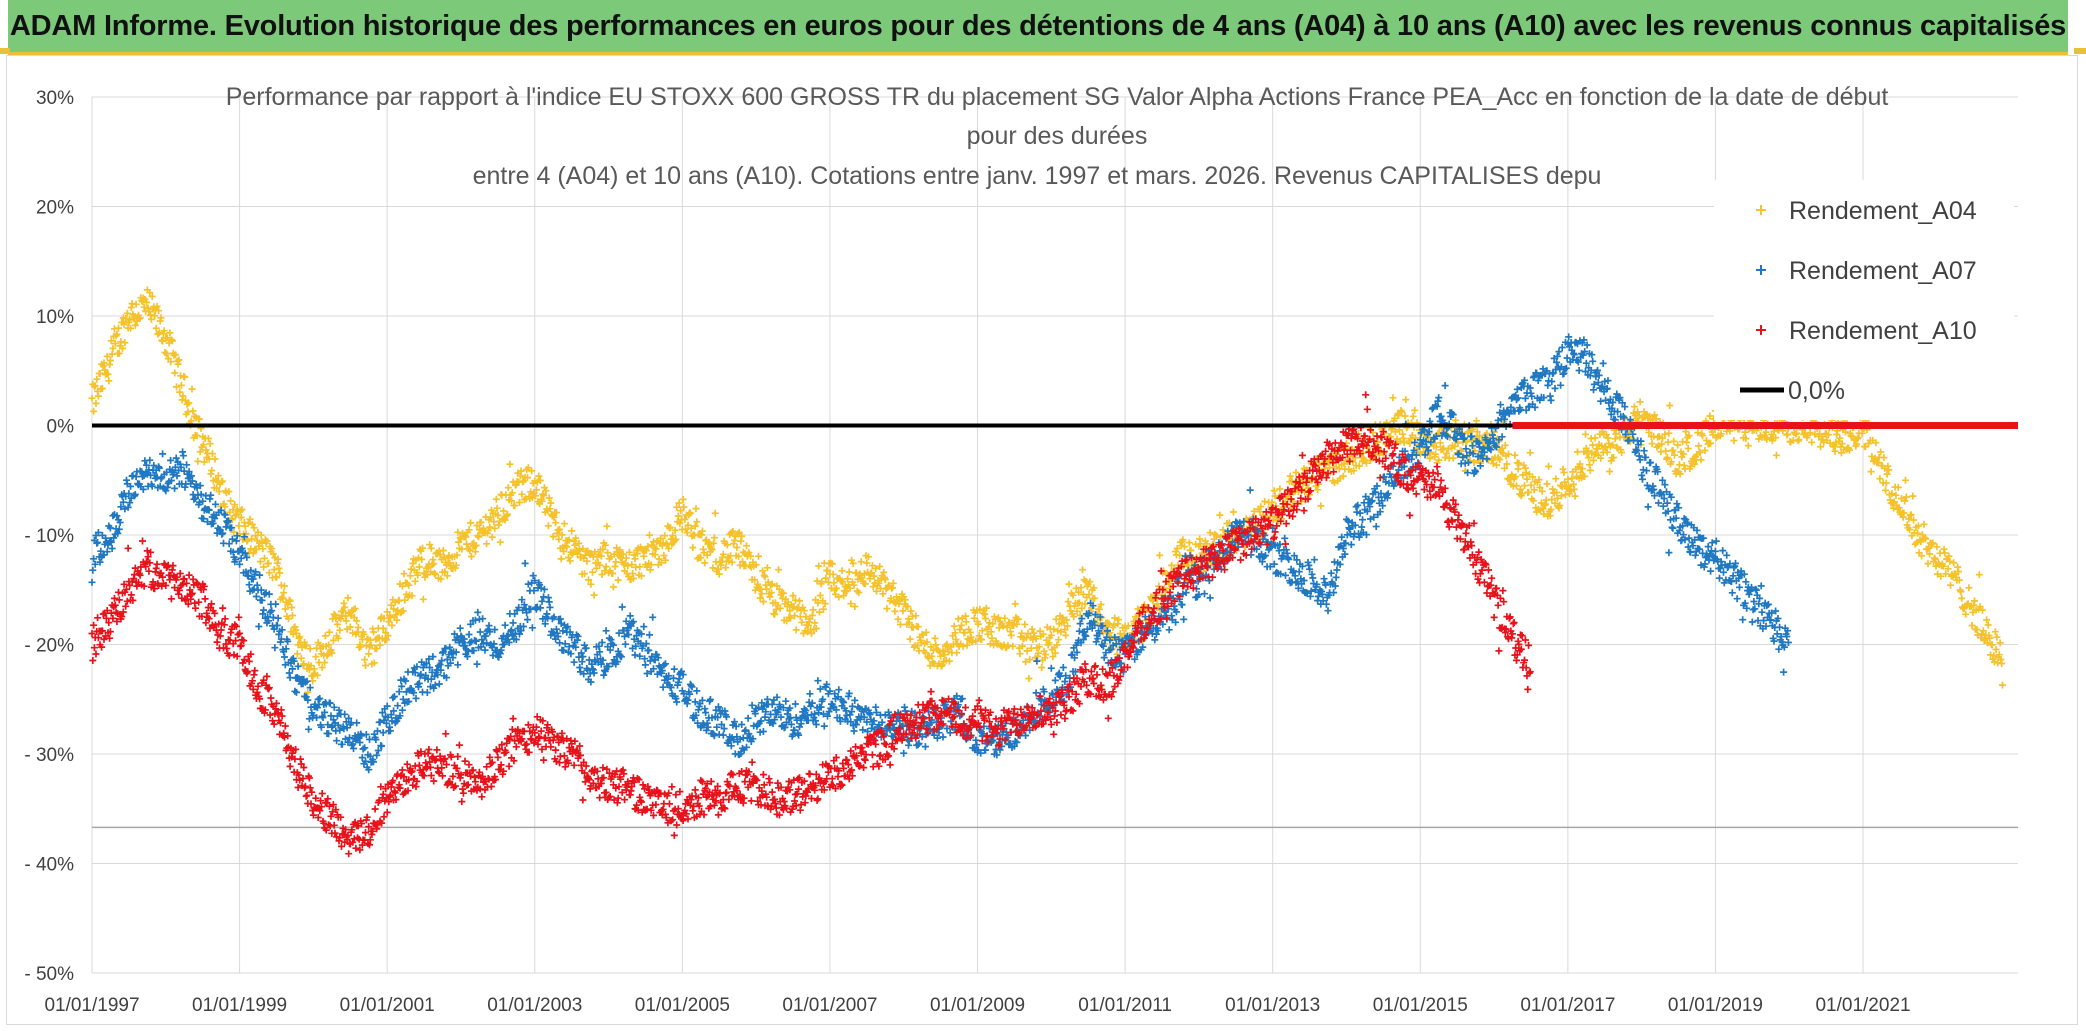 The width and height of the screenshot is (2086, 1031). I want to click on x-tick-label: 01/01/2011, so click(1125, 1005).